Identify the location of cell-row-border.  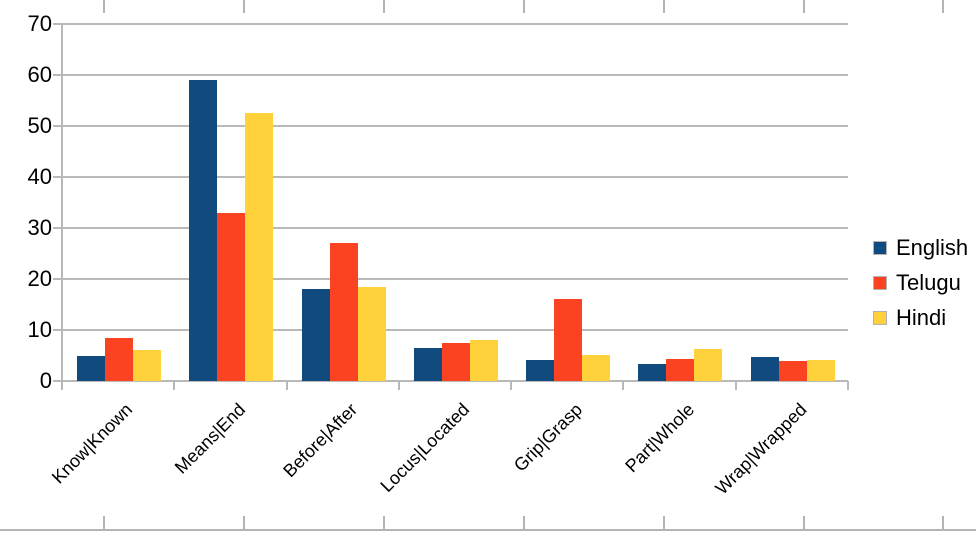
(488, 530).